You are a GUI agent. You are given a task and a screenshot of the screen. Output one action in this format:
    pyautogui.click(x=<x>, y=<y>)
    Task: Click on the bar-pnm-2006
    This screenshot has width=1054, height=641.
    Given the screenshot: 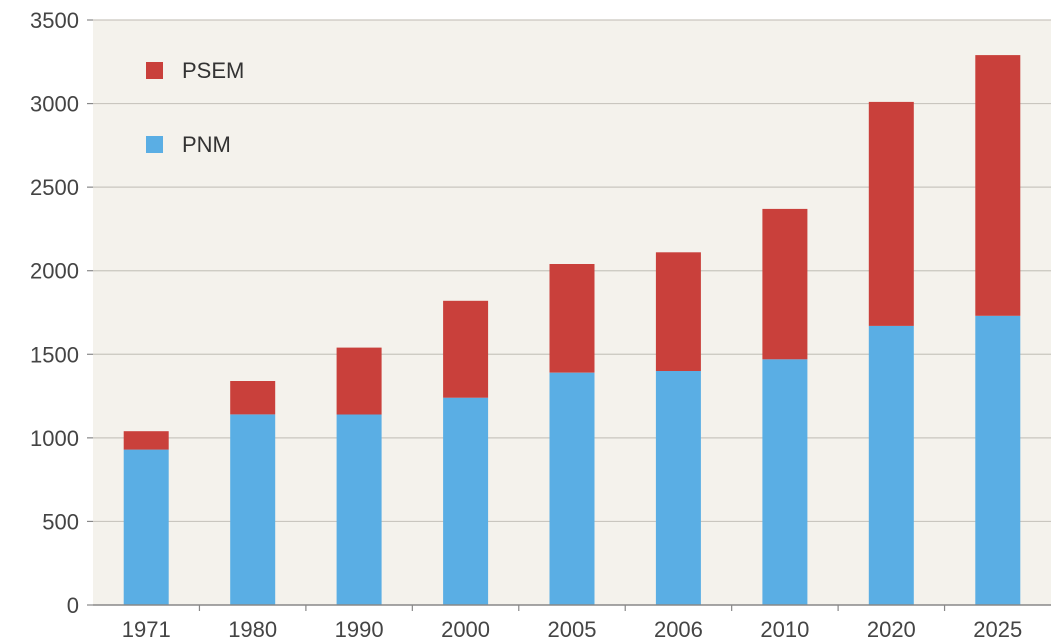 What is the action you would take?
    pyautogui.click(x=678, y=488)
    